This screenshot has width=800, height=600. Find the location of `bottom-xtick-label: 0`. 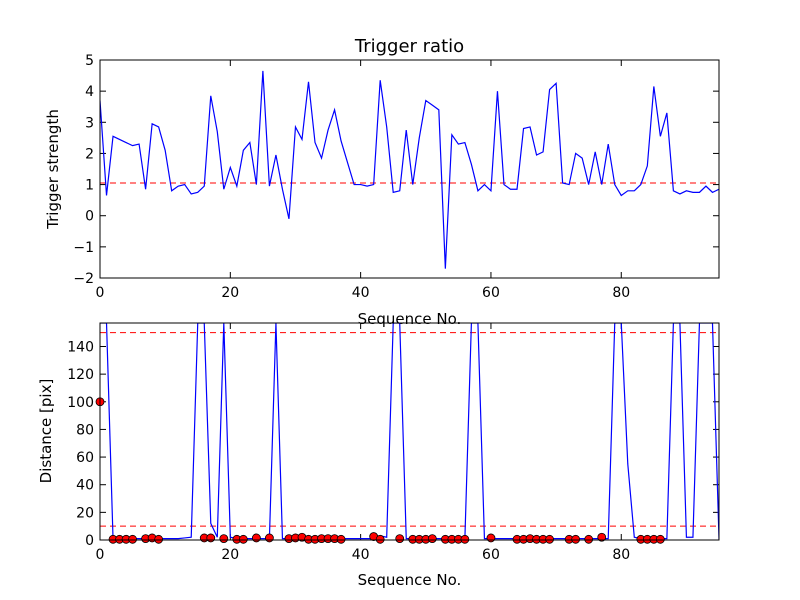

bottom-xtick-label: 0 is located at coordinates (100, 555).